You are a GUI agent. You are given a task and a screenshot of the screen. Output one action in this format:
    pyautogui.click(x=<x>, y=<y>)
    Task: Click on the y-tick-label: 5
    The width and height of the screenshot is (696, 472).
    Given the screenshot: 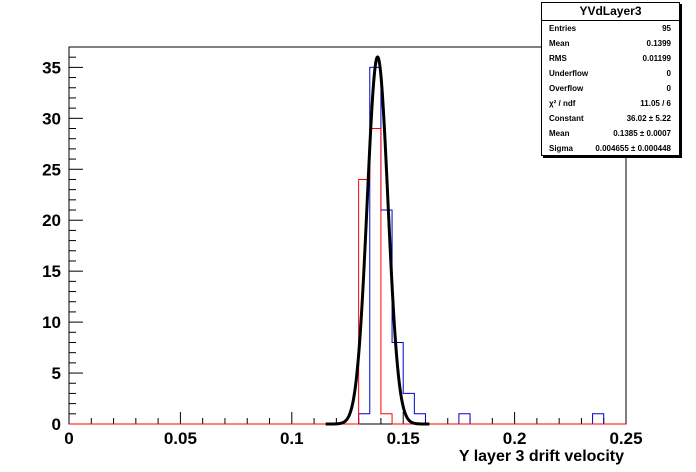 What is the action you would take?
    pyautogui.click(x=56, y=373)
    